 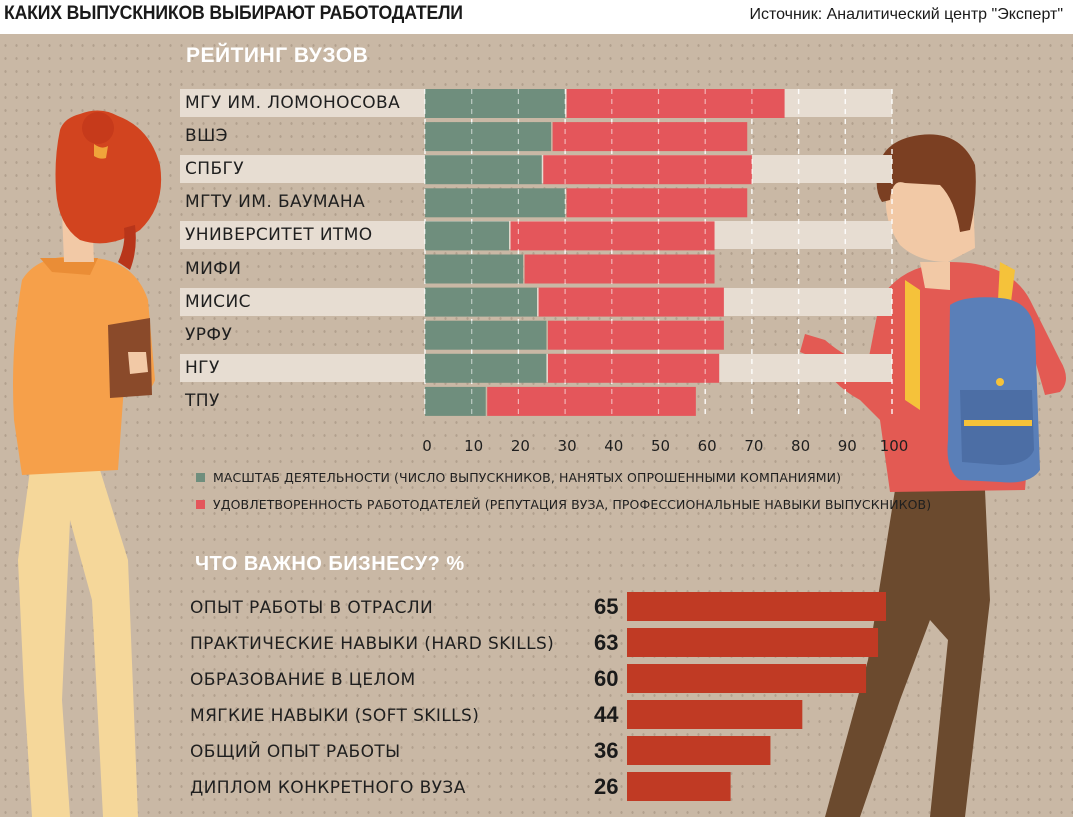 What do you see at coordinates (215, 169) in the screenshot?
I see `category-label: СПБГУ` at bounding box center [215, 169].